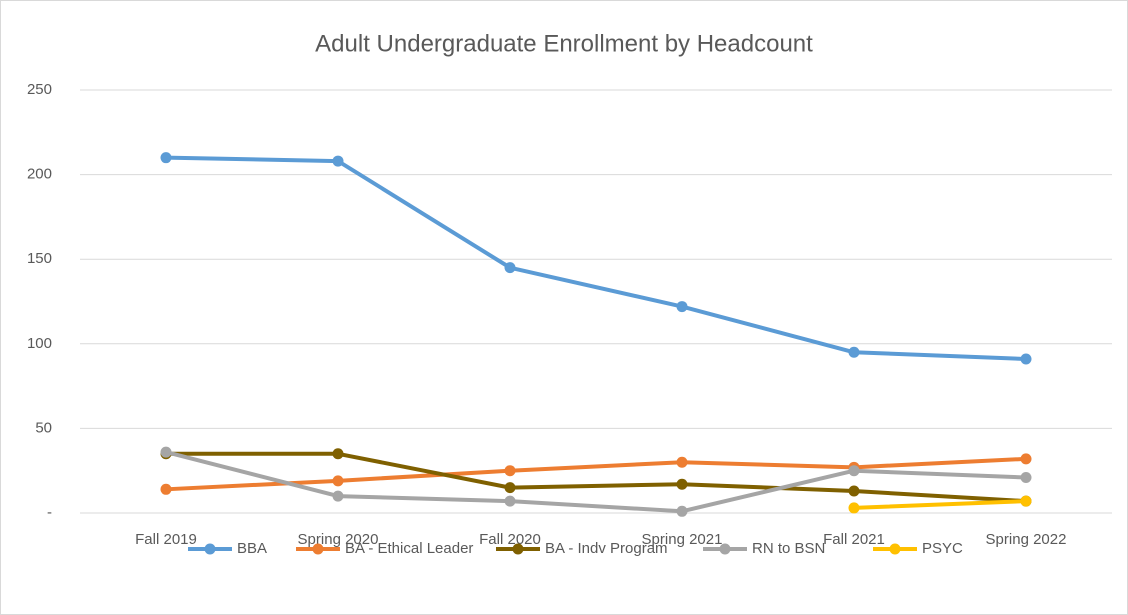 This screenshot has height=615, width=1128. I want to click on legend-label: PSYC, so click(942, 548).